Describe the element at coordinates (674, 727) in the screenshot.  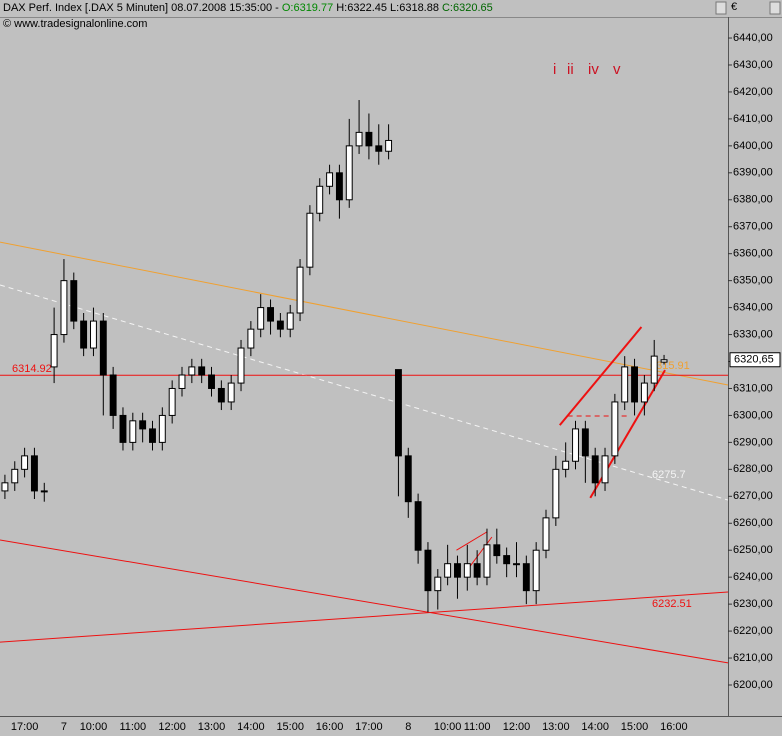
I see `x-tick-label: 16:00` at that location.